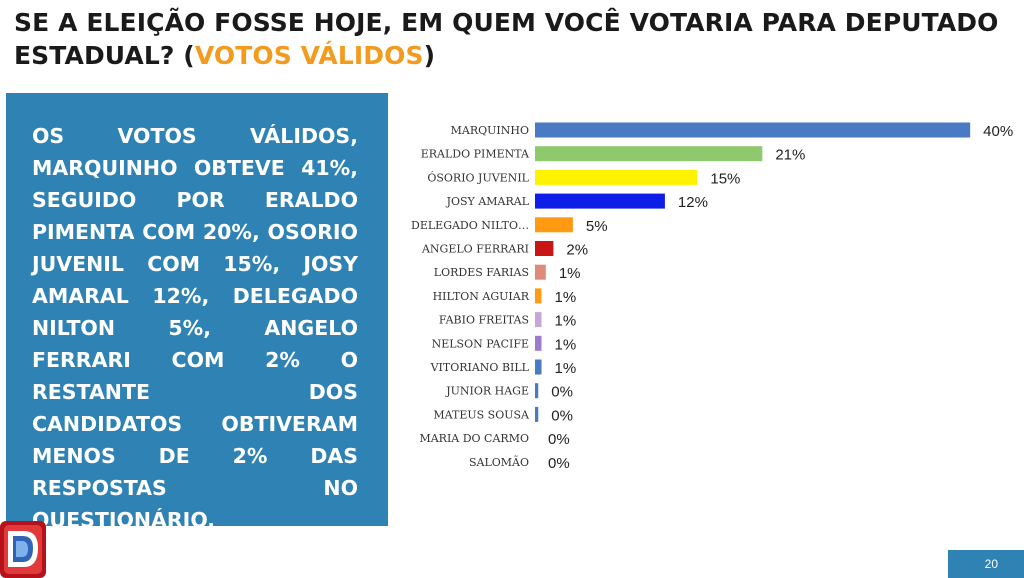  Describe the element at coordinates (998, 131) in the screenshot. I see `value-label: 40%` at that location.